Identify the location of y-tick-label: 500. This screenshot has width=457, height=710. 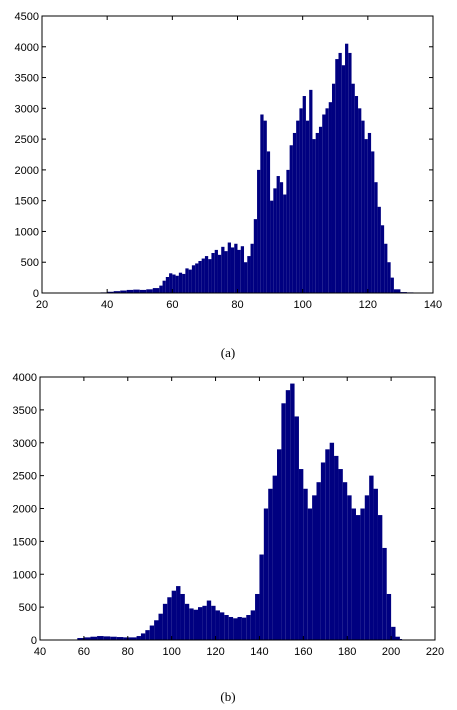
(30, 263).